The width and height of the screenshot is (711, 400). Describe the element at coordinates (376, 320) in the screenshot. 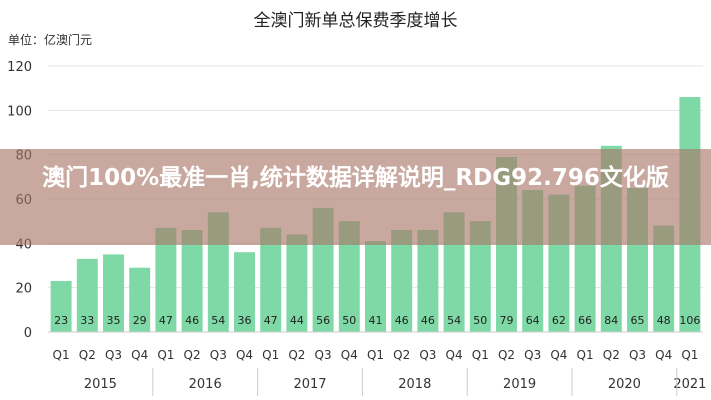

I see `data-label: 41` at that location.